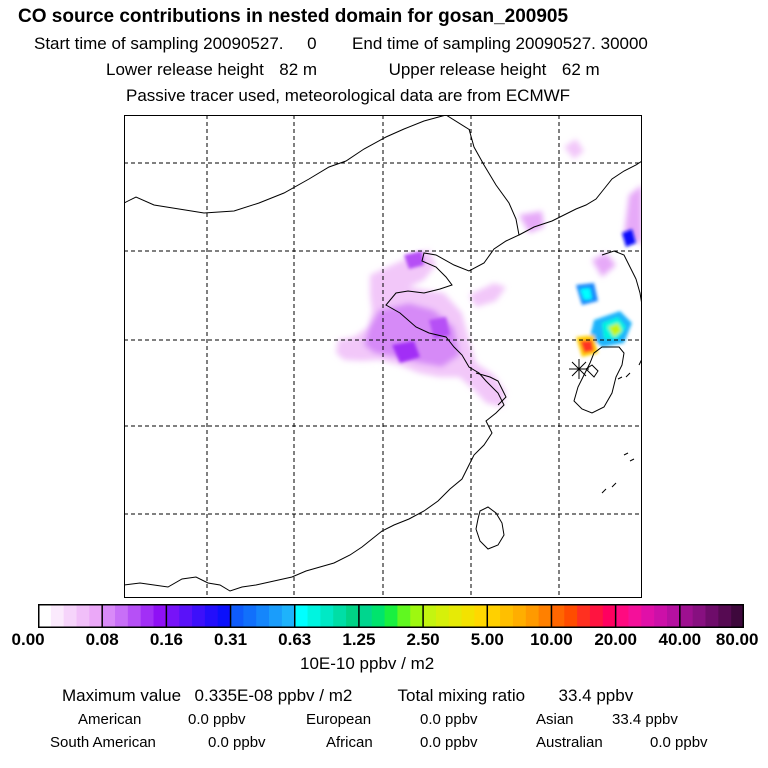  Describe the element at coordinates (349, 742) in the screenshot. I see `african-label: African` at that location.